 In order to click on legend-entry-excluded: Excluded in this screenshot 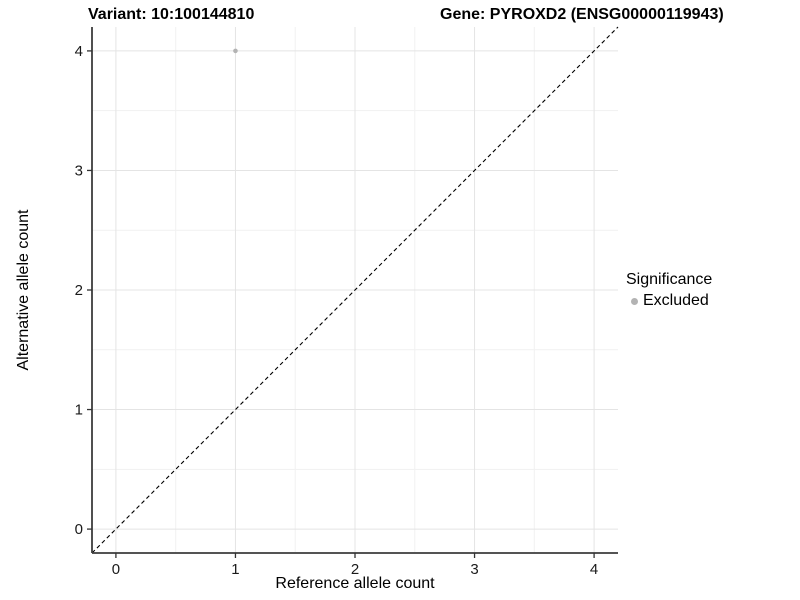, I will do `click(669, 301)`.